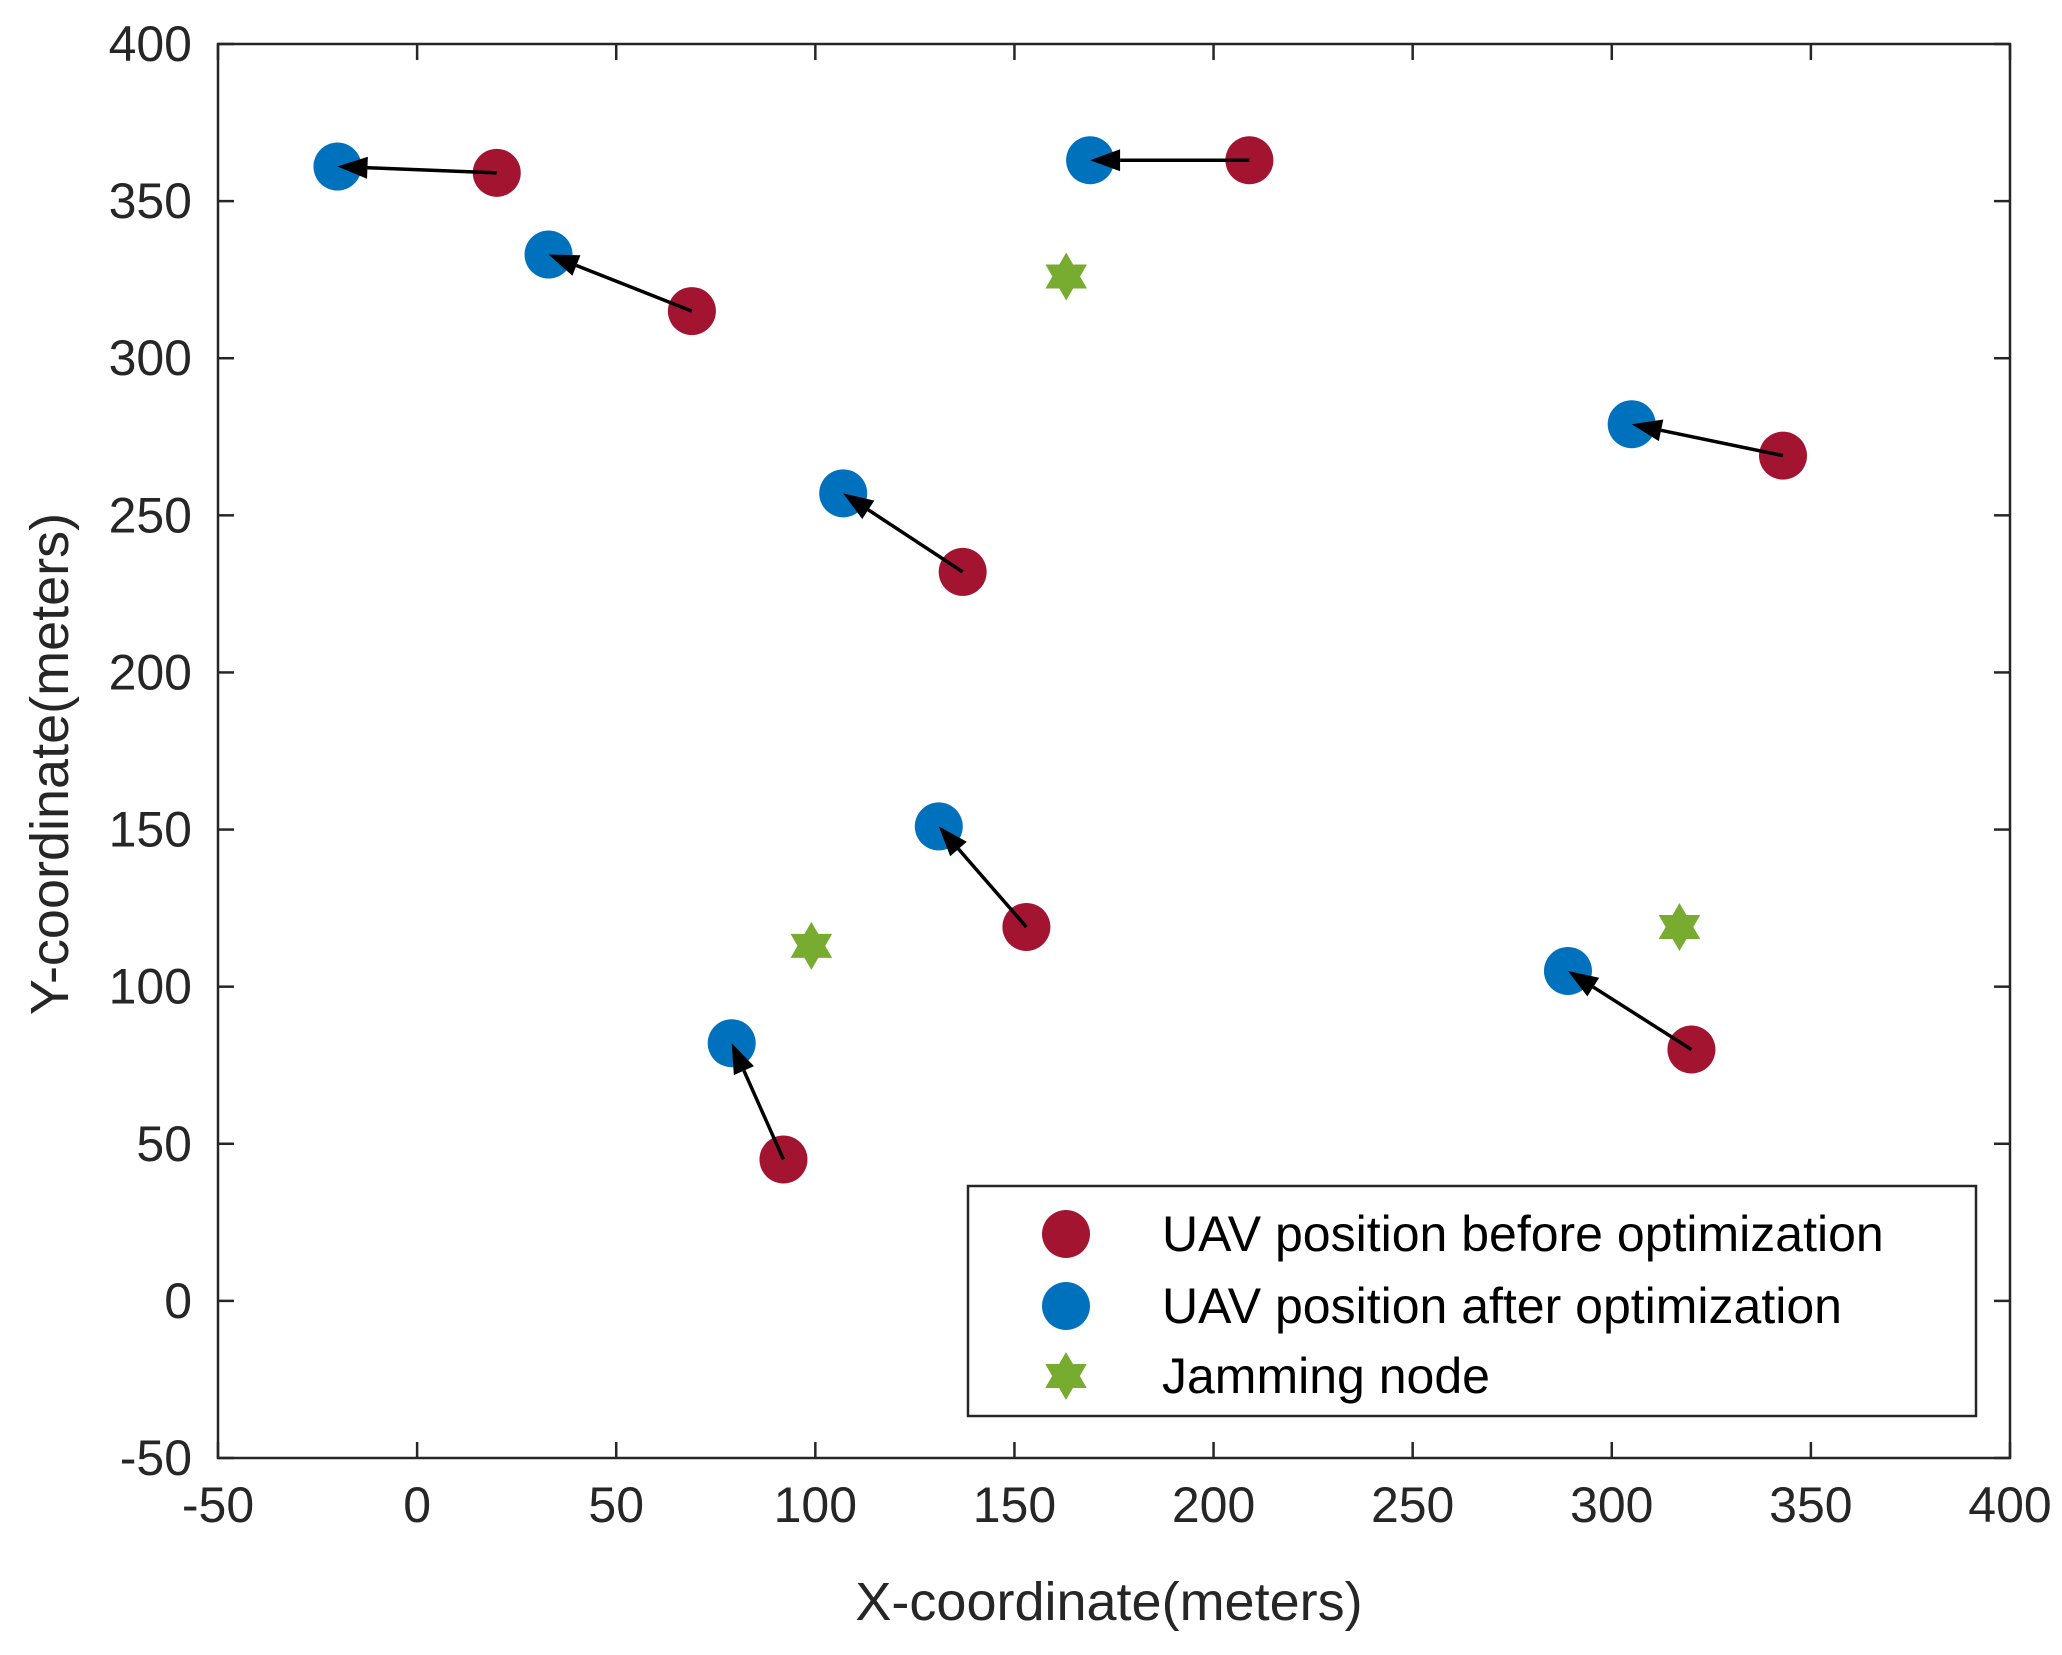 This screenshot has height=1655, width=2062. I want to click on legend-jamming-node-marker, so click(1066, 1376).